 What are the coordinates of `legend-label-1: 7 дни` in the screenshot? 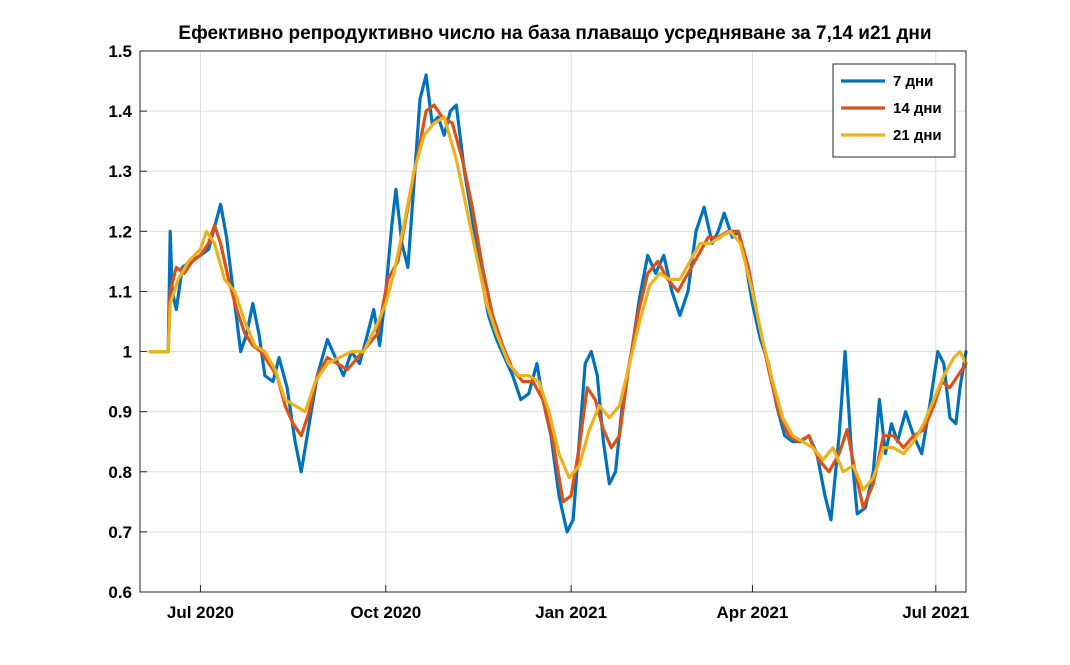 It's located at (913, 81).